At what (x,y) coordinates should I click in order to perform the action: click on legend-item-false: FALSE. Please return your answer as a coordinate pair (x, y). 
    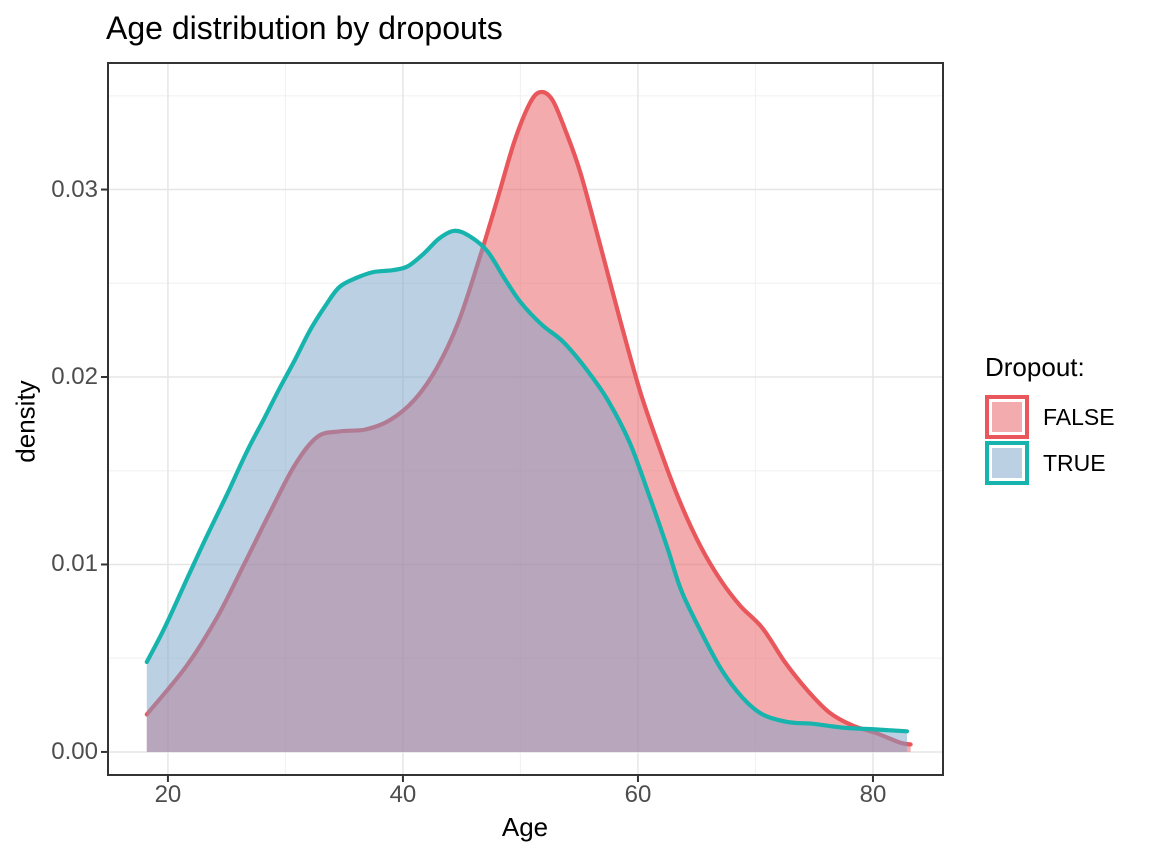
    Looking at the image, I should click on (1050, 417).